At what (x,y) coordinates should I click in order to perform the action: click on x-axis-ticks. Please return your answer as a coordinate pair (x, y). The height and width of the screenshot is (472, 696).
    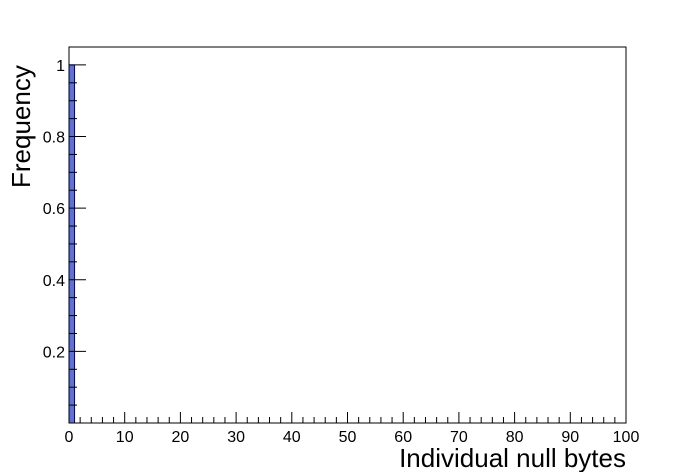
    Looking at the image, I should click on (347, 417).